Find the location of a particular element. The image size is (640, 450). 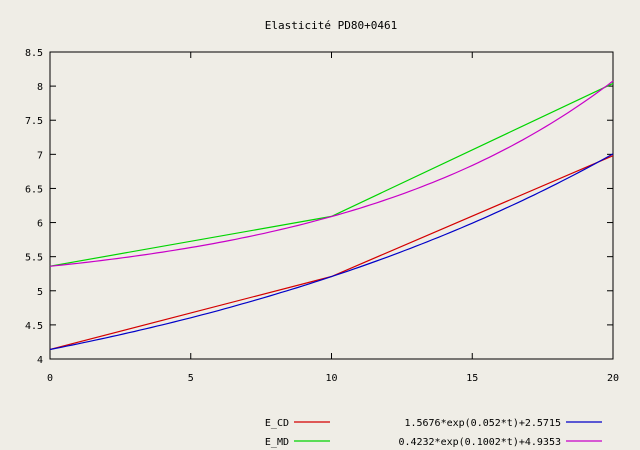

x-tick-label: 5 is located at coordinates (191, 378).